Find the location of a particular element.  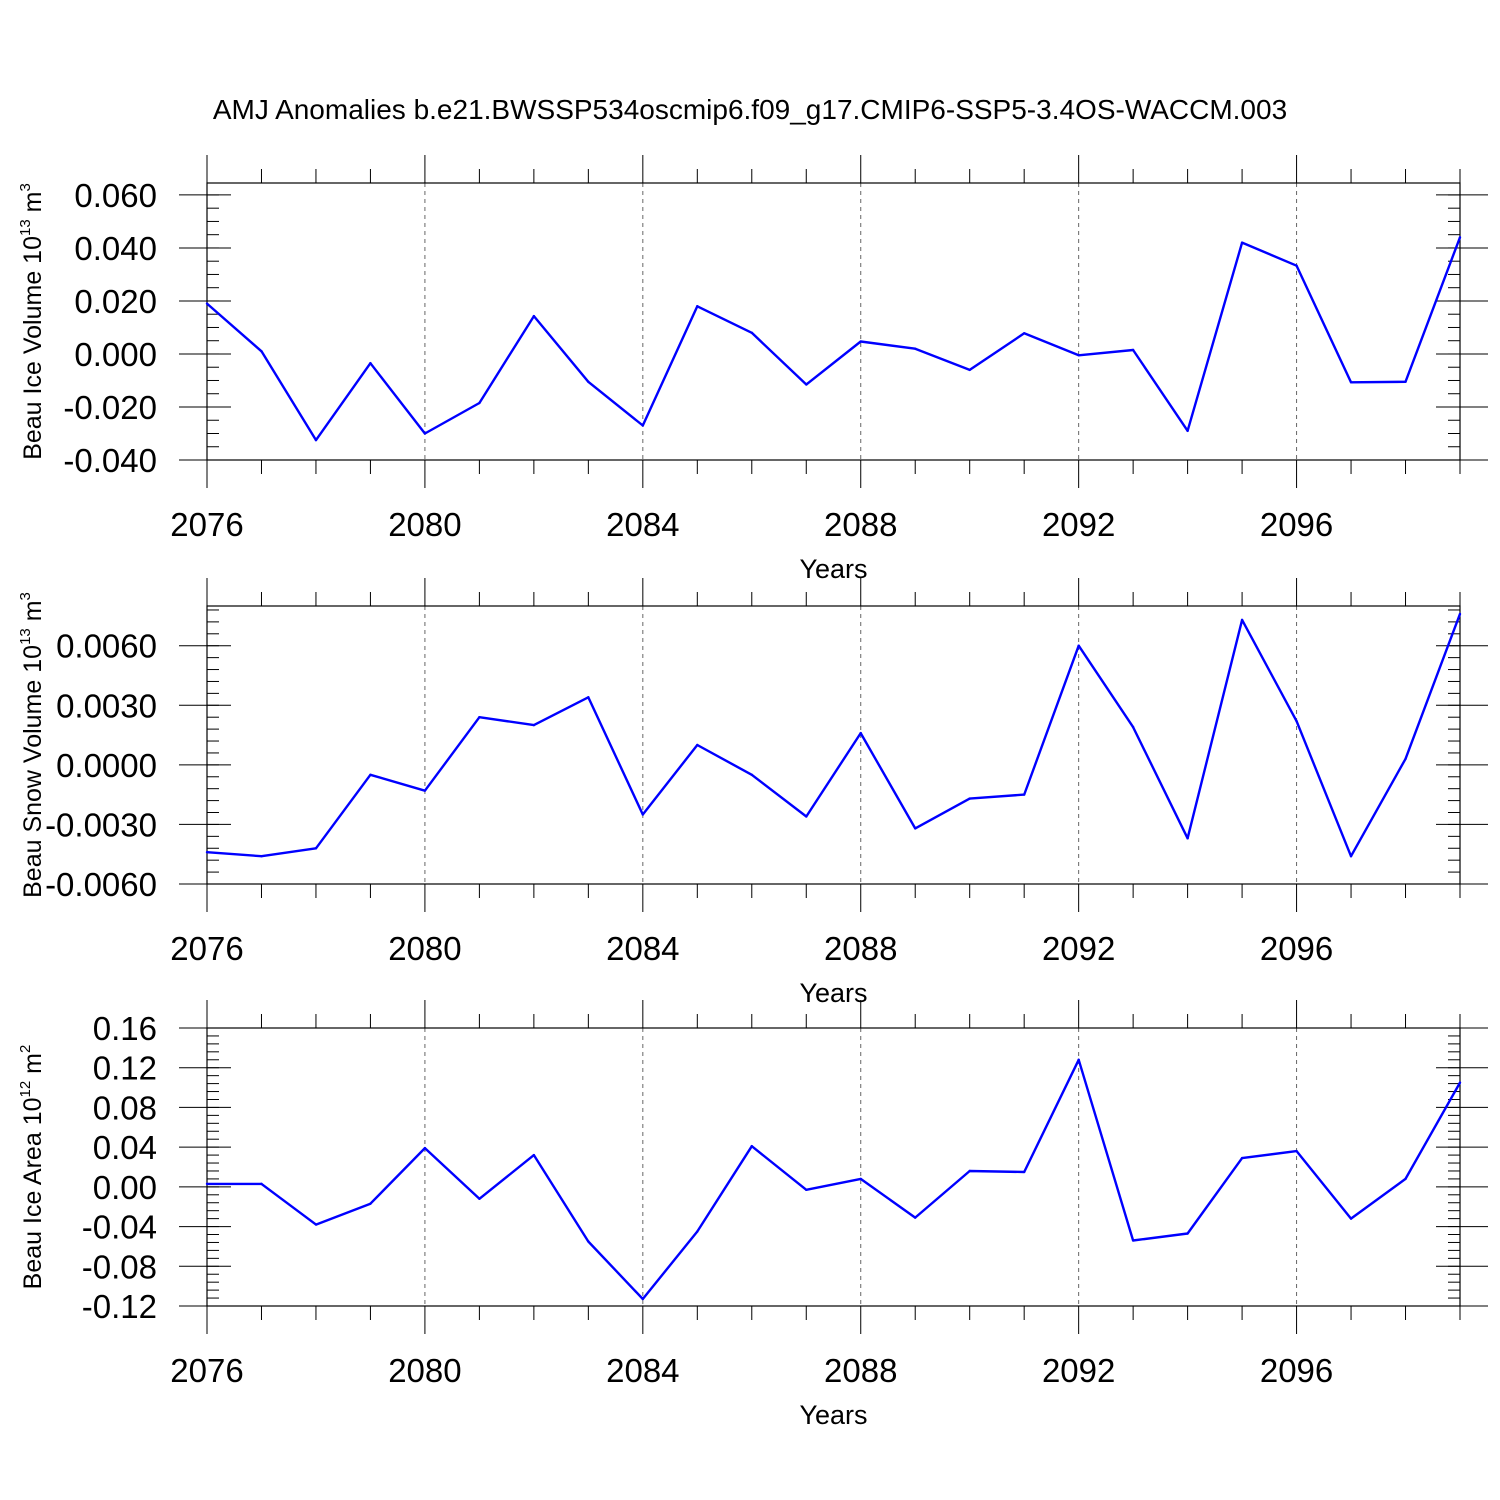

y-tick-label: -0.04 is located at coordinates (119, 1227).